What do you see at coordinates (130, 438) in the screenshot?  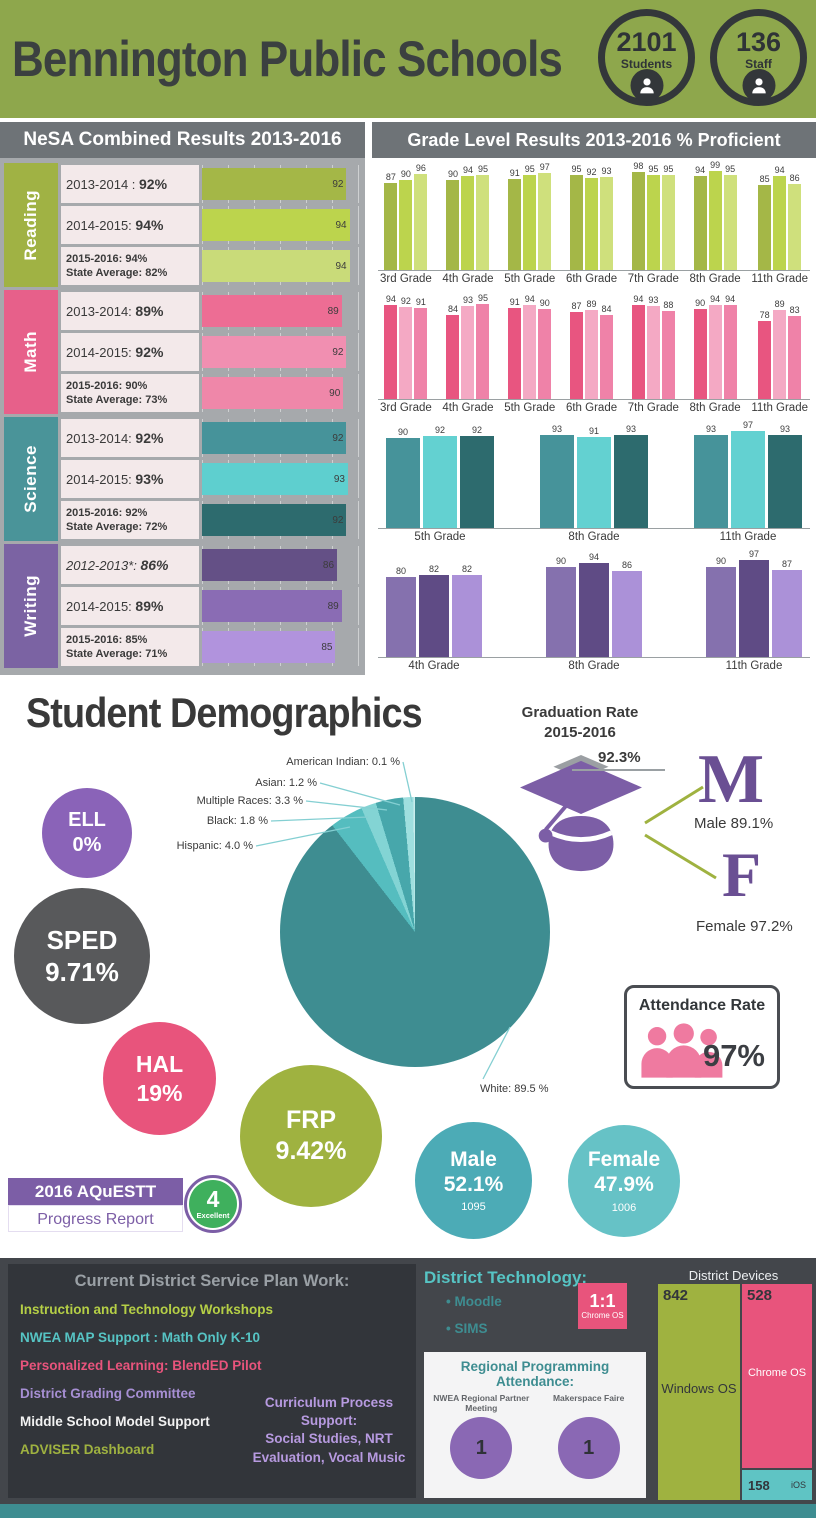 I see `result-label: 2013-2014: 92%` at bounding box center [130, 438].